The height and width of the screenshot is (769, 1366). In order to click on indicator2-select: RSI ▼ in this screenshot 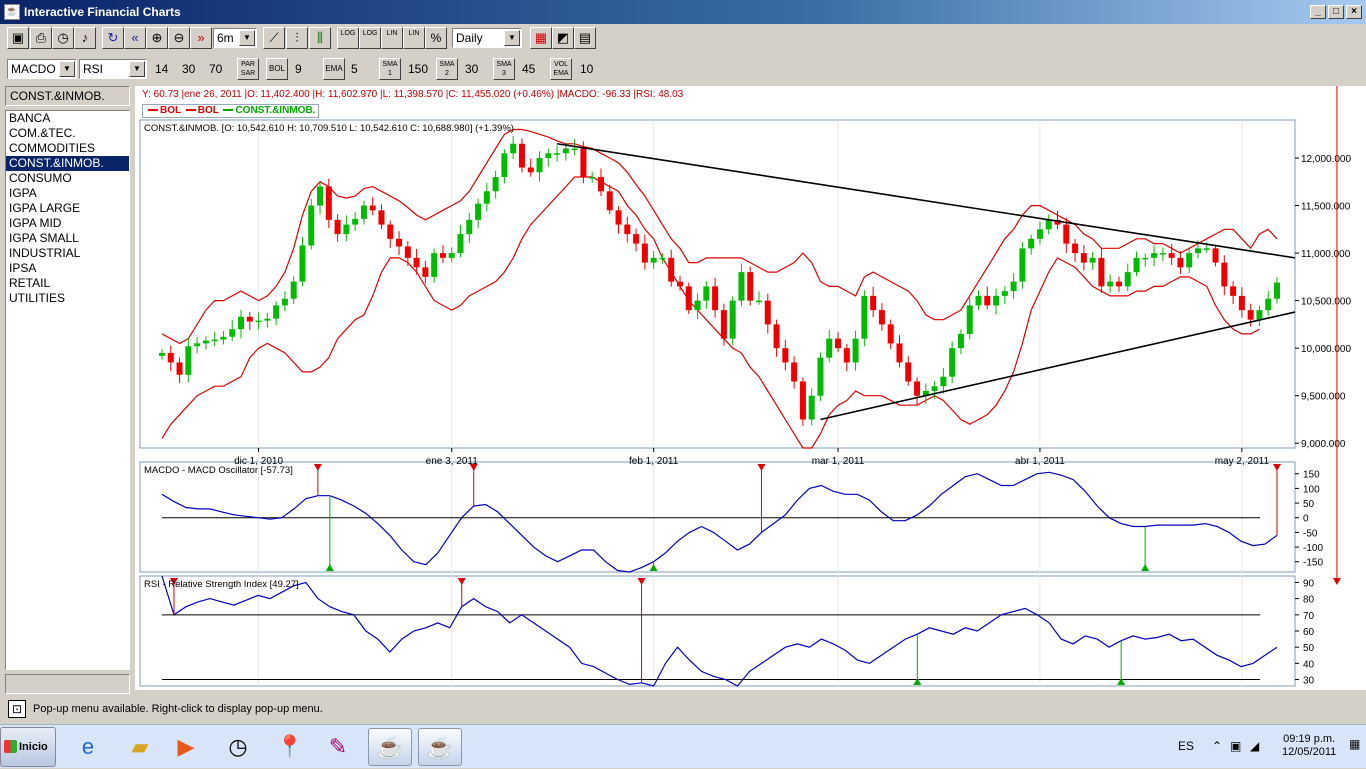, I will do `click(113, 69)`.